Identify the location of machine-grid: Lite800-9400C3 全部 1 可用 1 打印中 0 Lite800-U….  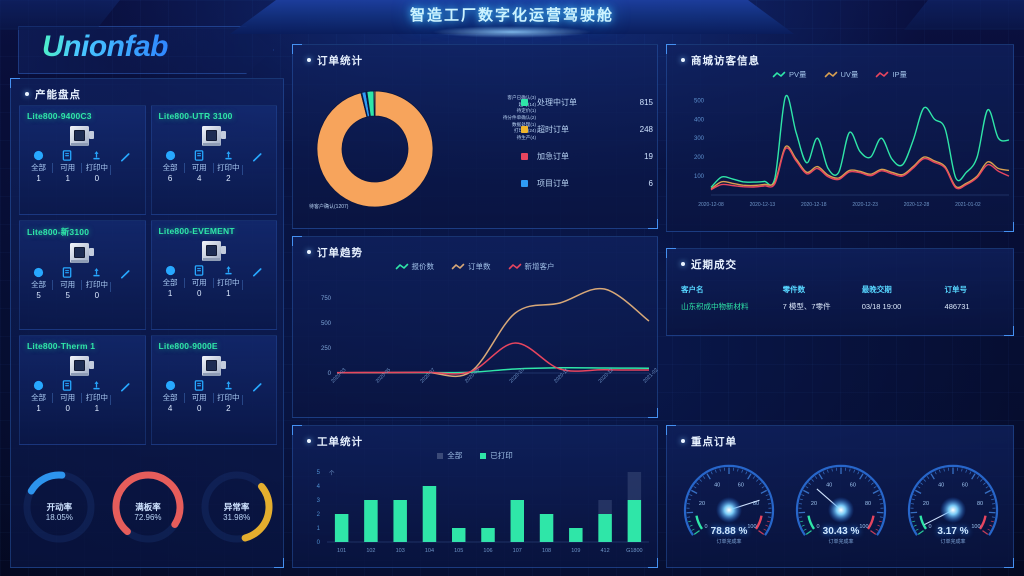
(148, 275).